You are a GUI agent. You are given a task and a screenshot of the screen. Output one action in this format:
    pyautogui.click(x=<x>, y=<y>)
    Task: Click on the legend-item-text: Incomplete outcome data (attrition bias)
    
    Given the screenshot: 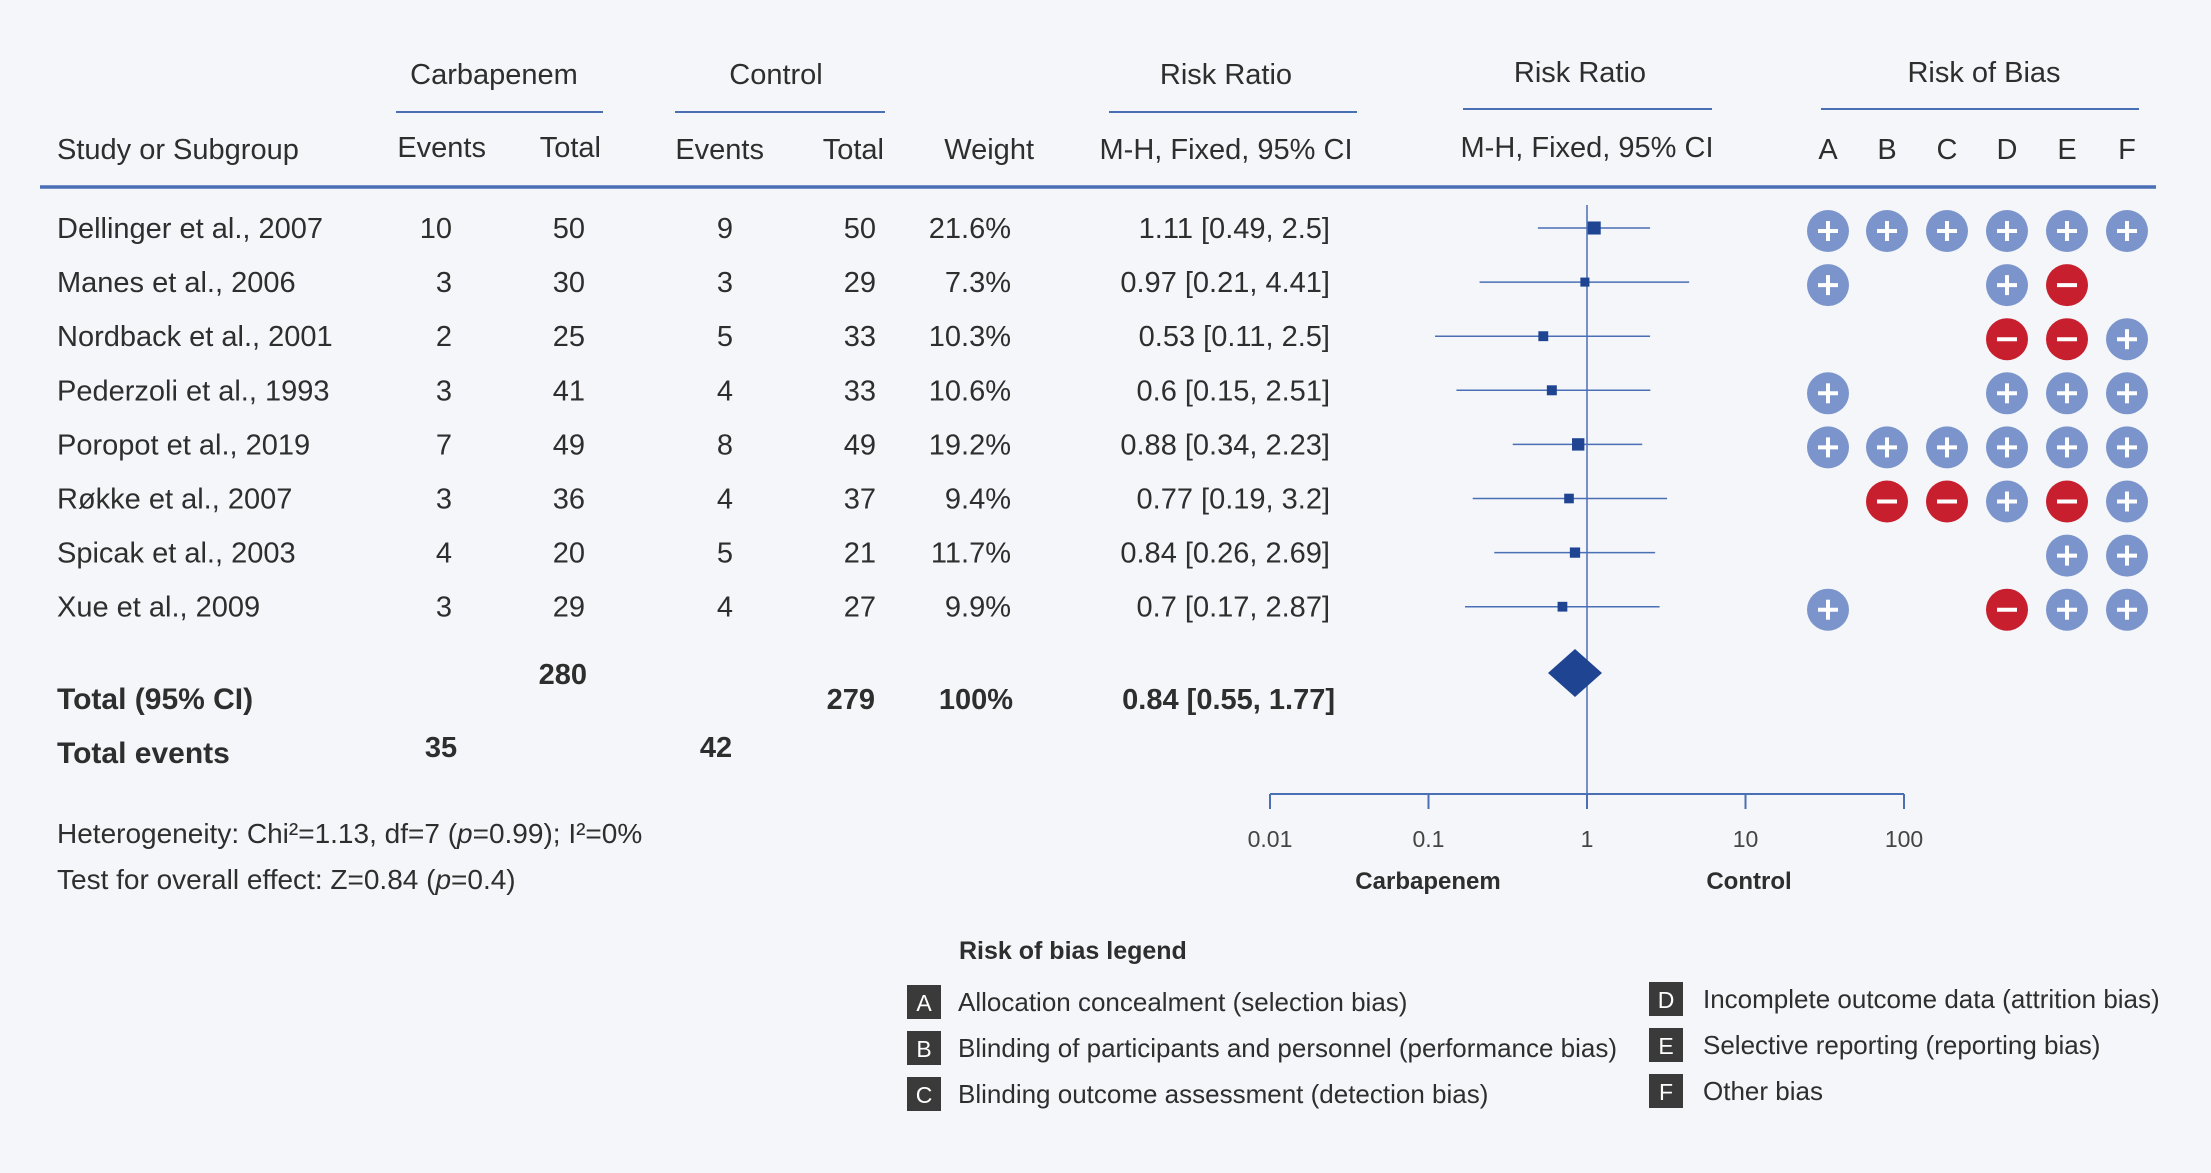 What is the action you would take?
    pyautogui.click(x=1931, y=999)
    